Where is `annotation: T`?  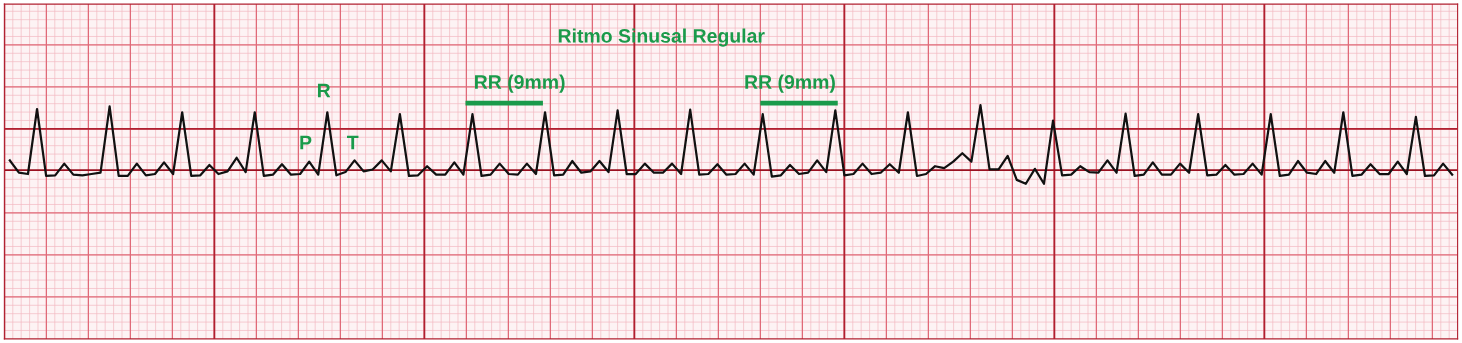 annotation: T is located at coordinates (353, 142).